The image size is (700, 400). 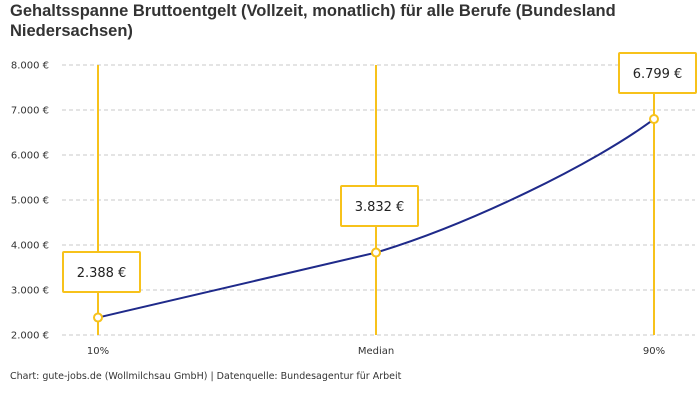 I want to click on data-label: 2.388 €, so click(x=102, y=273).